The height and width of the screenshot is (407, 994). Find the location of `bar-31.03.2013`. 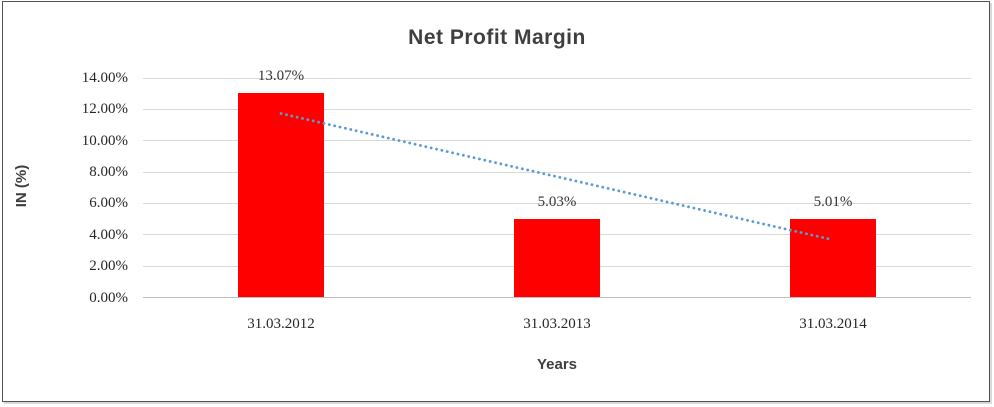

bar-31.03.2013 is located at coordinates (557, 258).